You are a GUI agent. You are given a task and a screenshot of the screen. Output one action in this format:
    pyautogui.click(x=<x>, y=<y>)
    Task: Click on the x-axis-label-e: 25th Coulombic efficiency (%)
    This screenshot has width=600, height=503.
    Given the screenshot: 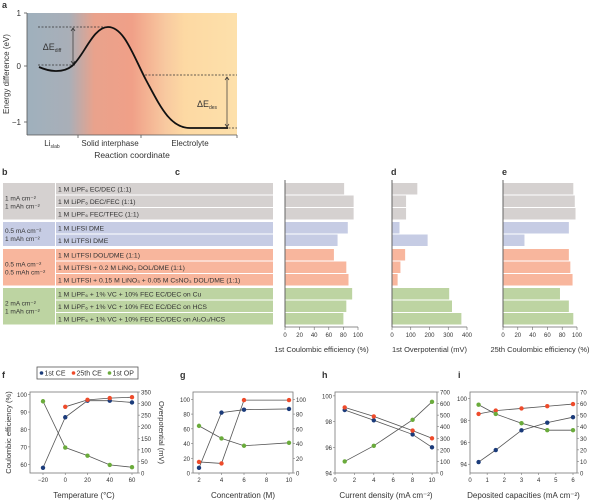 What is the action you would take?
    pyautogui.click(x=540, y=349)
    